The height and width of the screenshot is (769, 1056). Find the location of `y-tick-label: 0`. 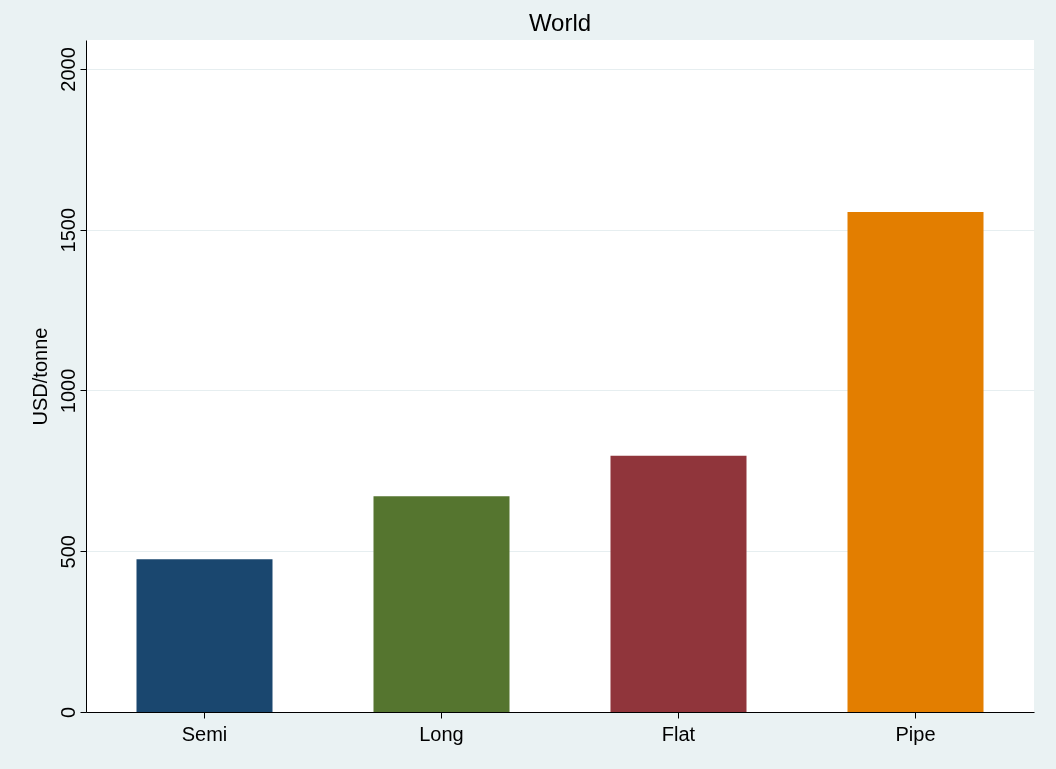

y-tick-label: 0 is located at coordinates (67, 712).